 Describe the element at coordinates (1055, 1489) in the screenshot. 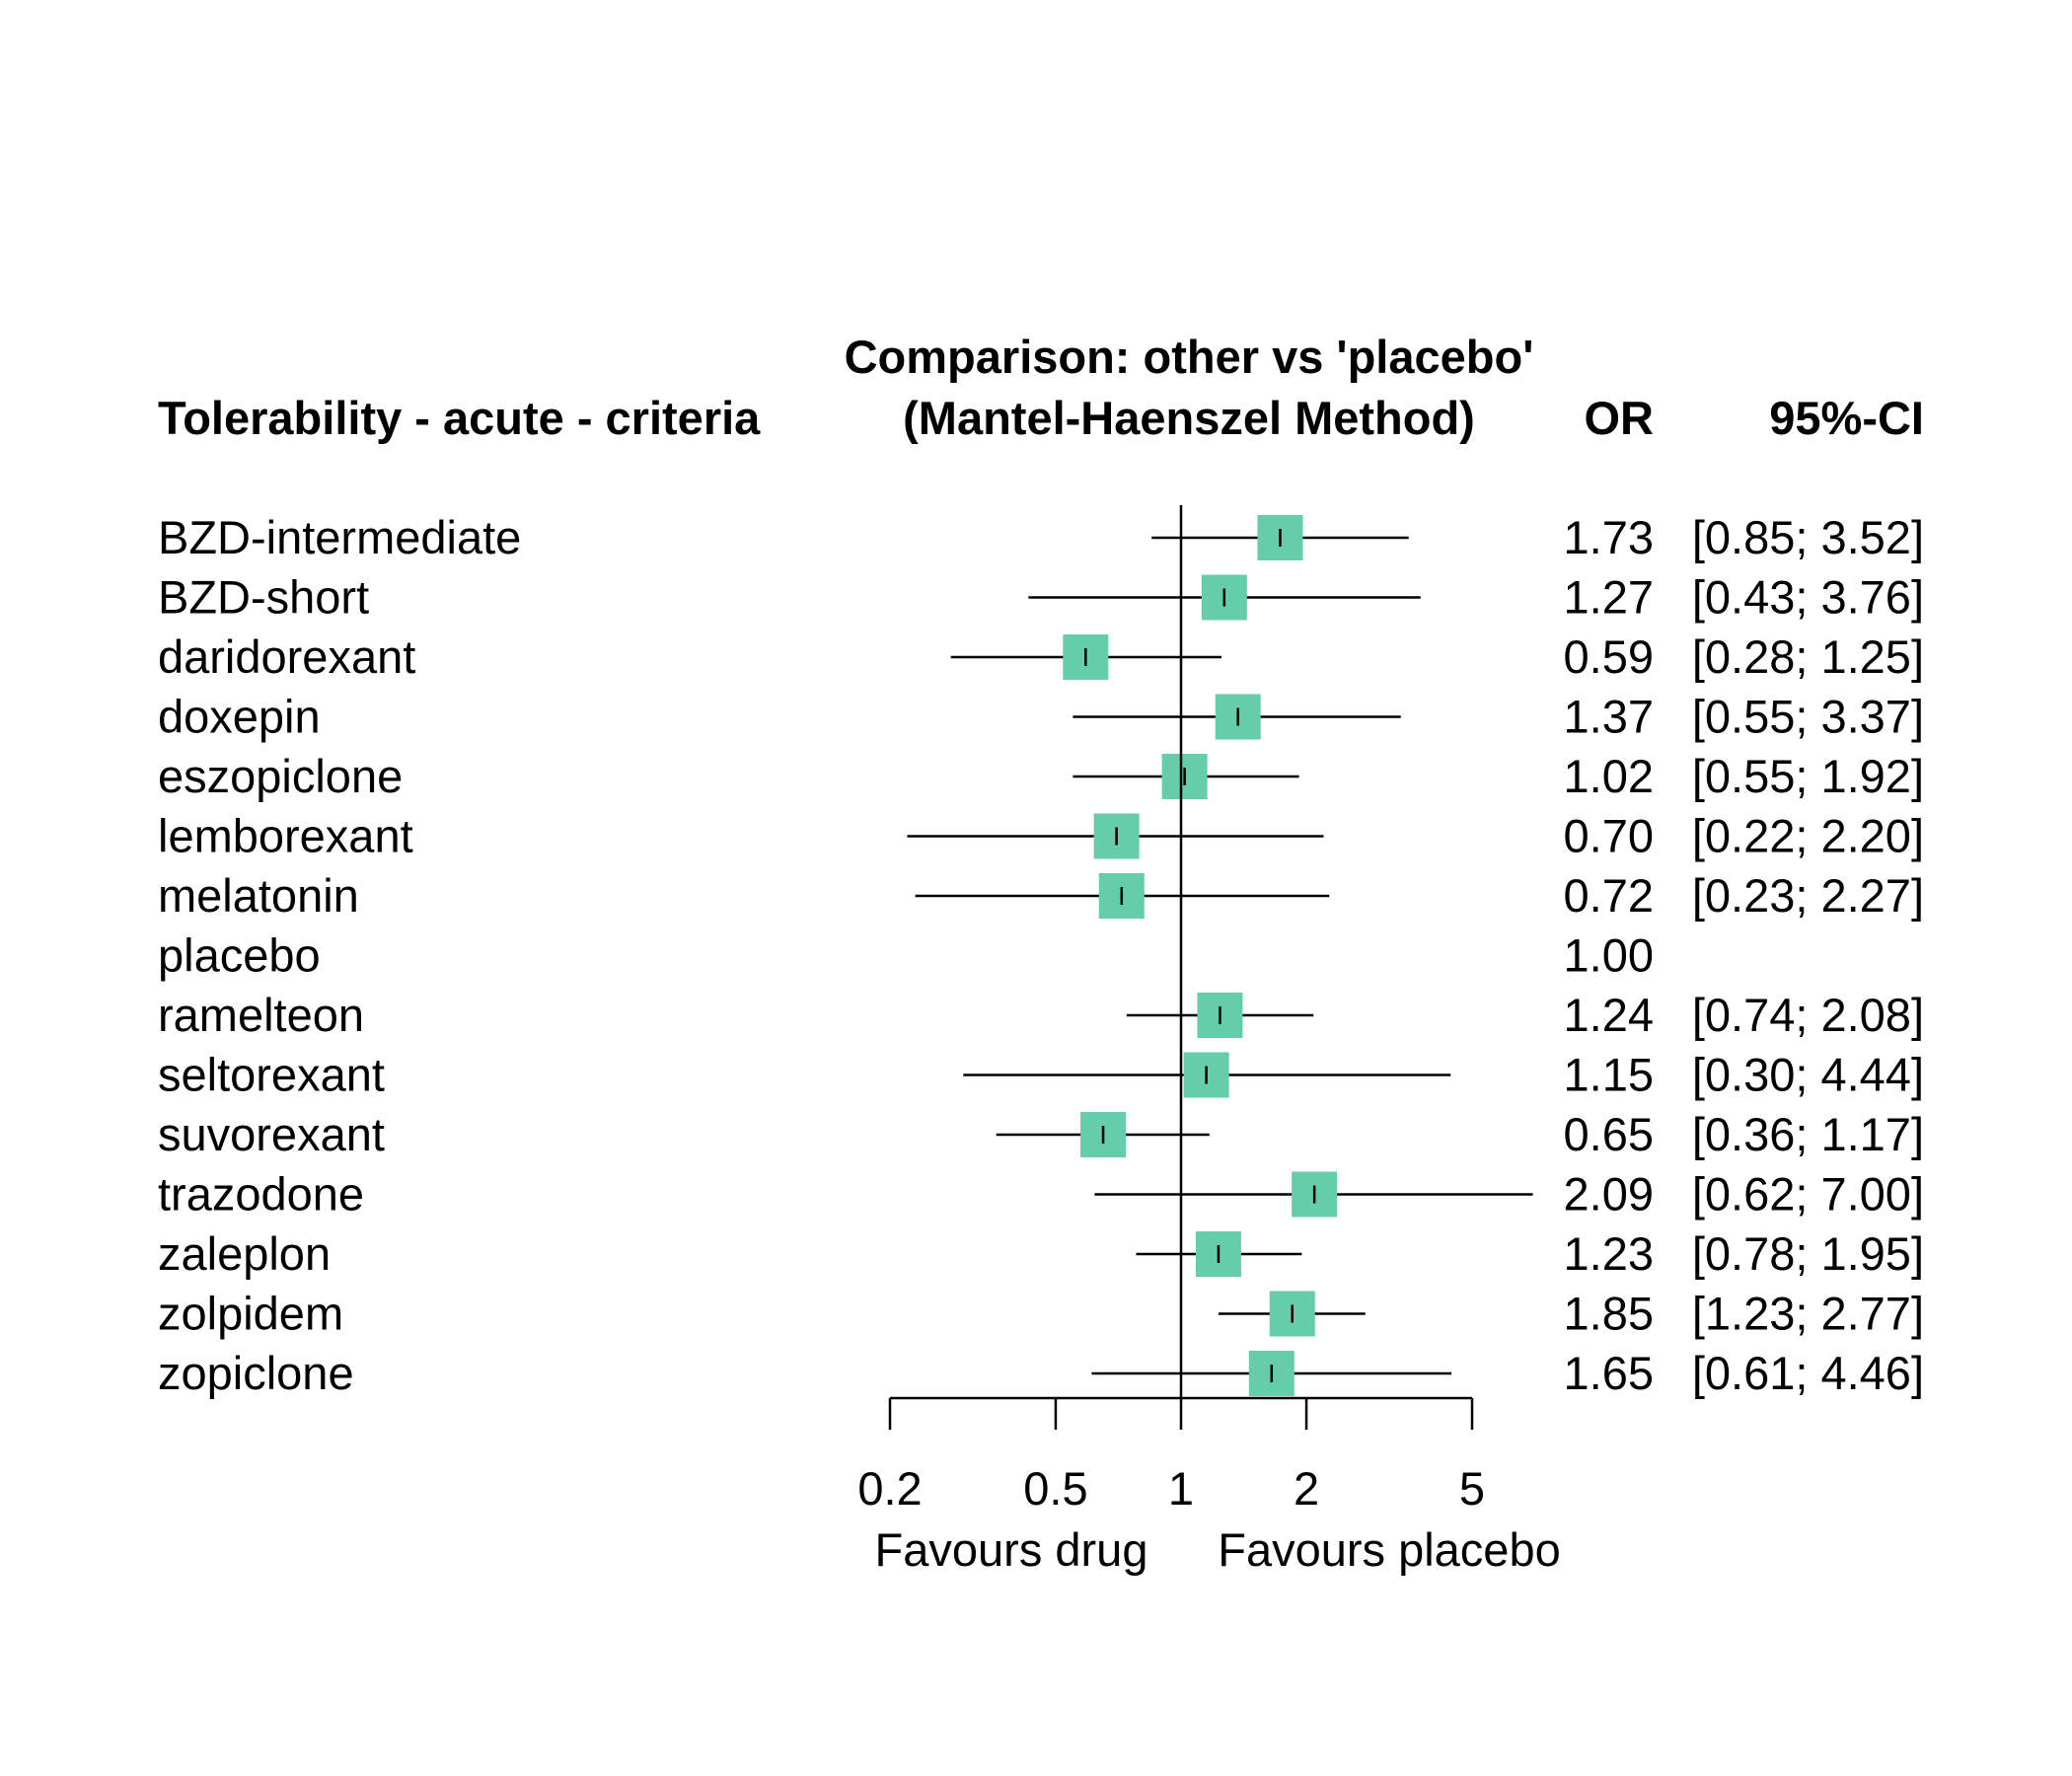

I see `x-tick-label: 0.5` at that location.